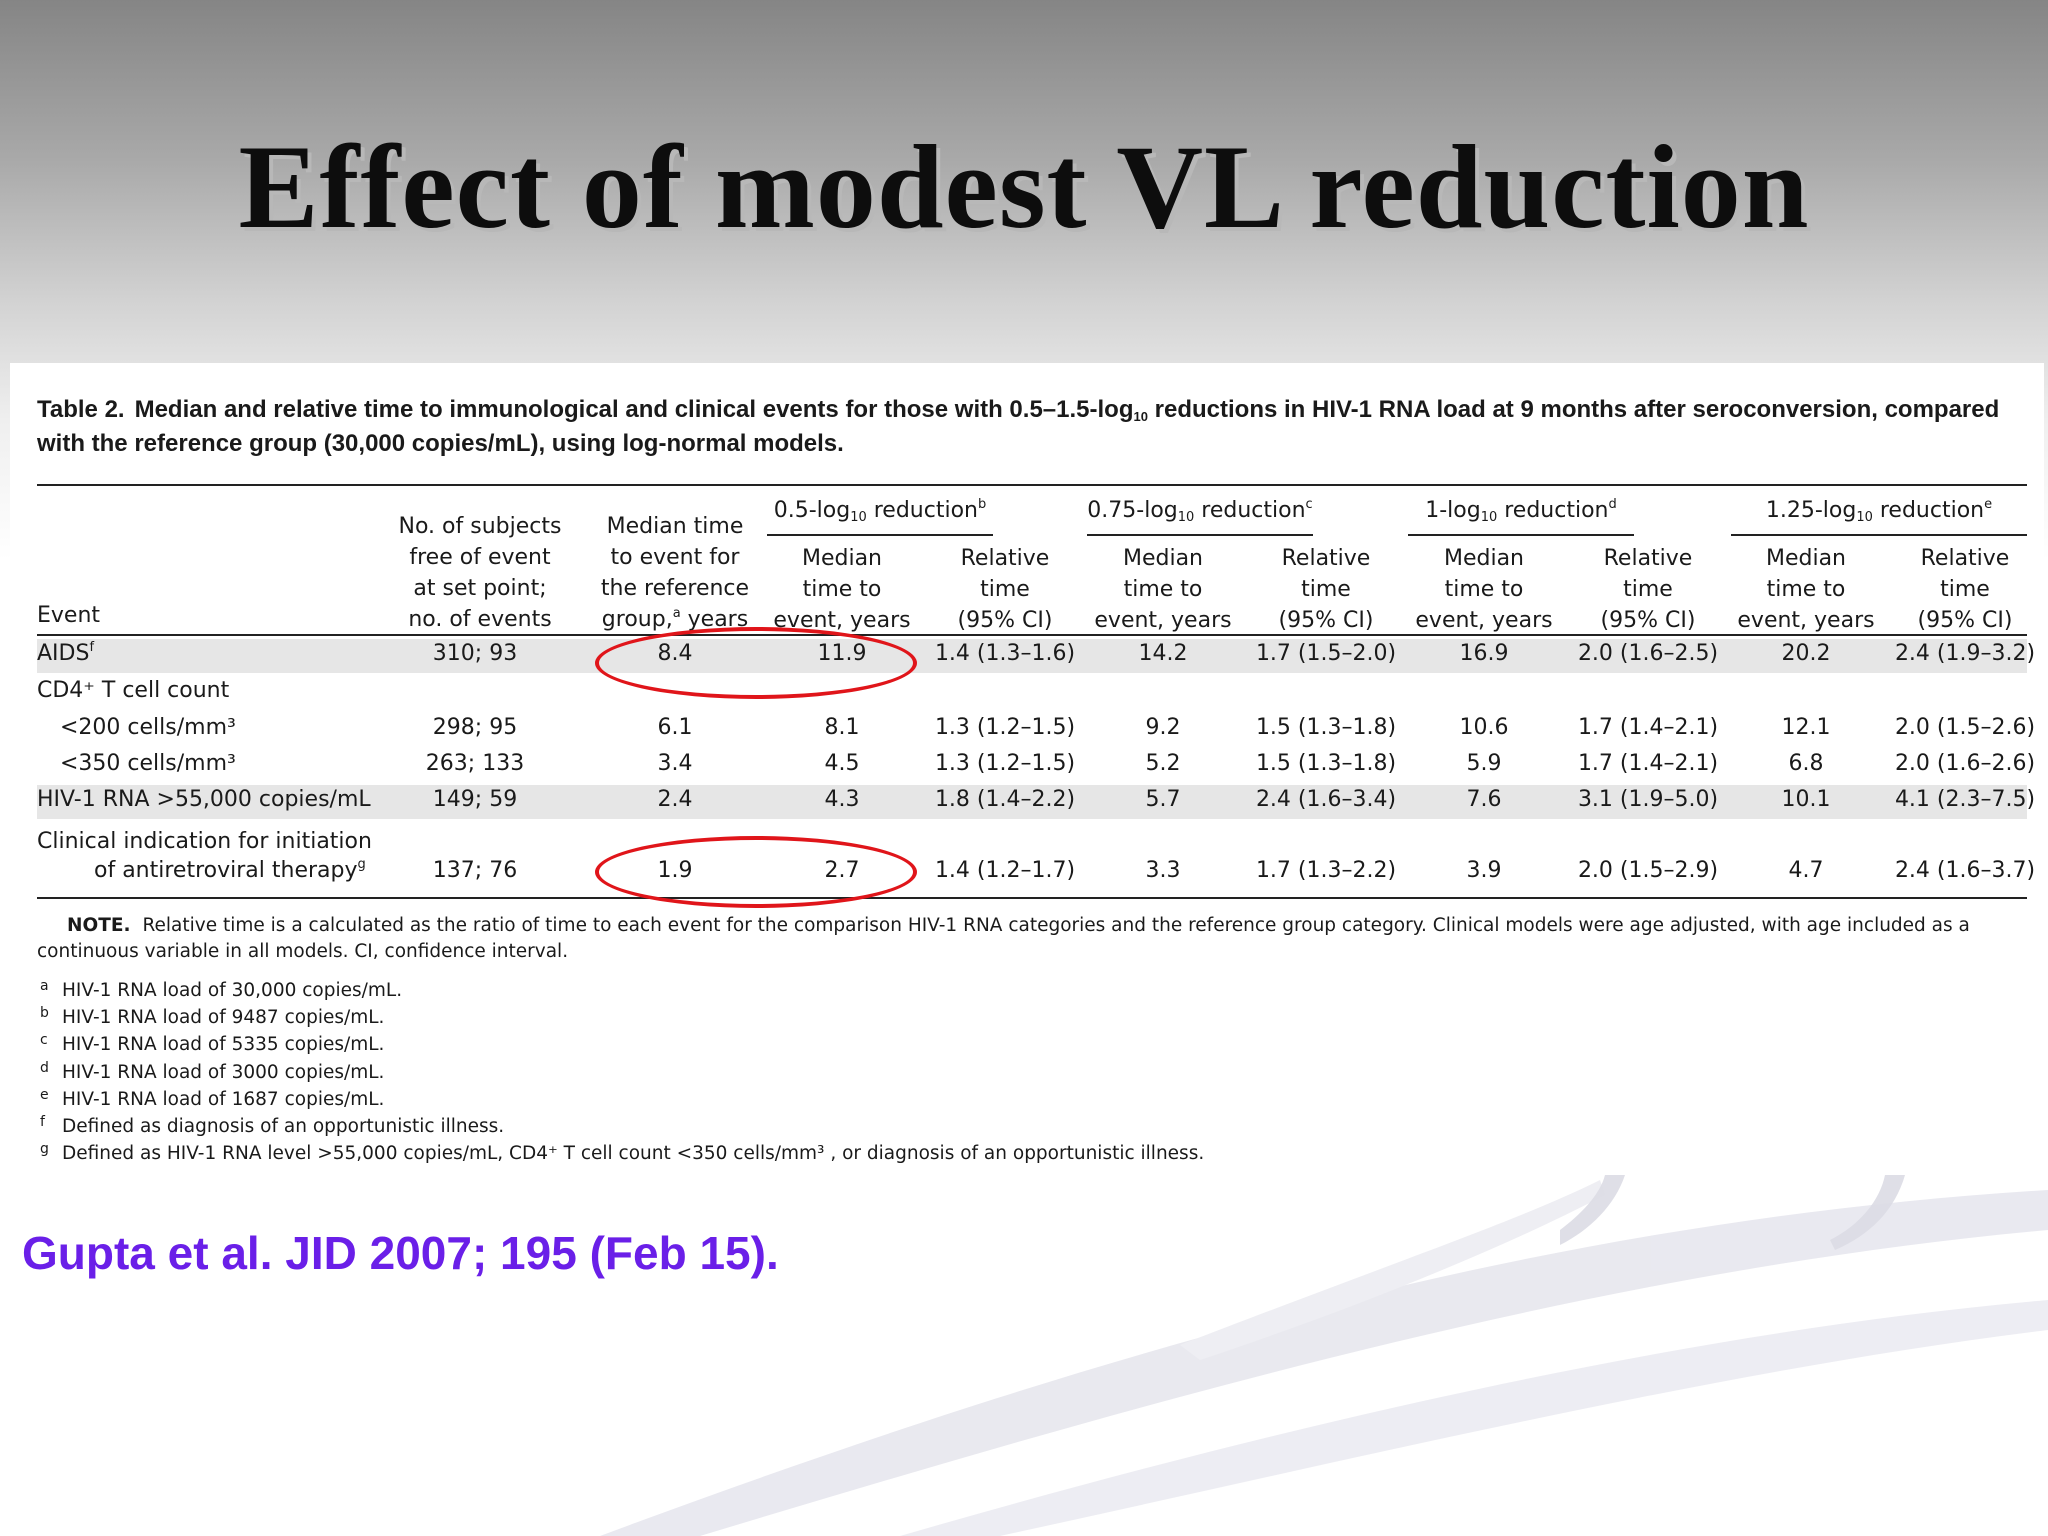 This screenshot has width=2048, height=1536. Describe the element at coordinates (69, 615) in the screenshot. I see `header-event: Event` at that location.